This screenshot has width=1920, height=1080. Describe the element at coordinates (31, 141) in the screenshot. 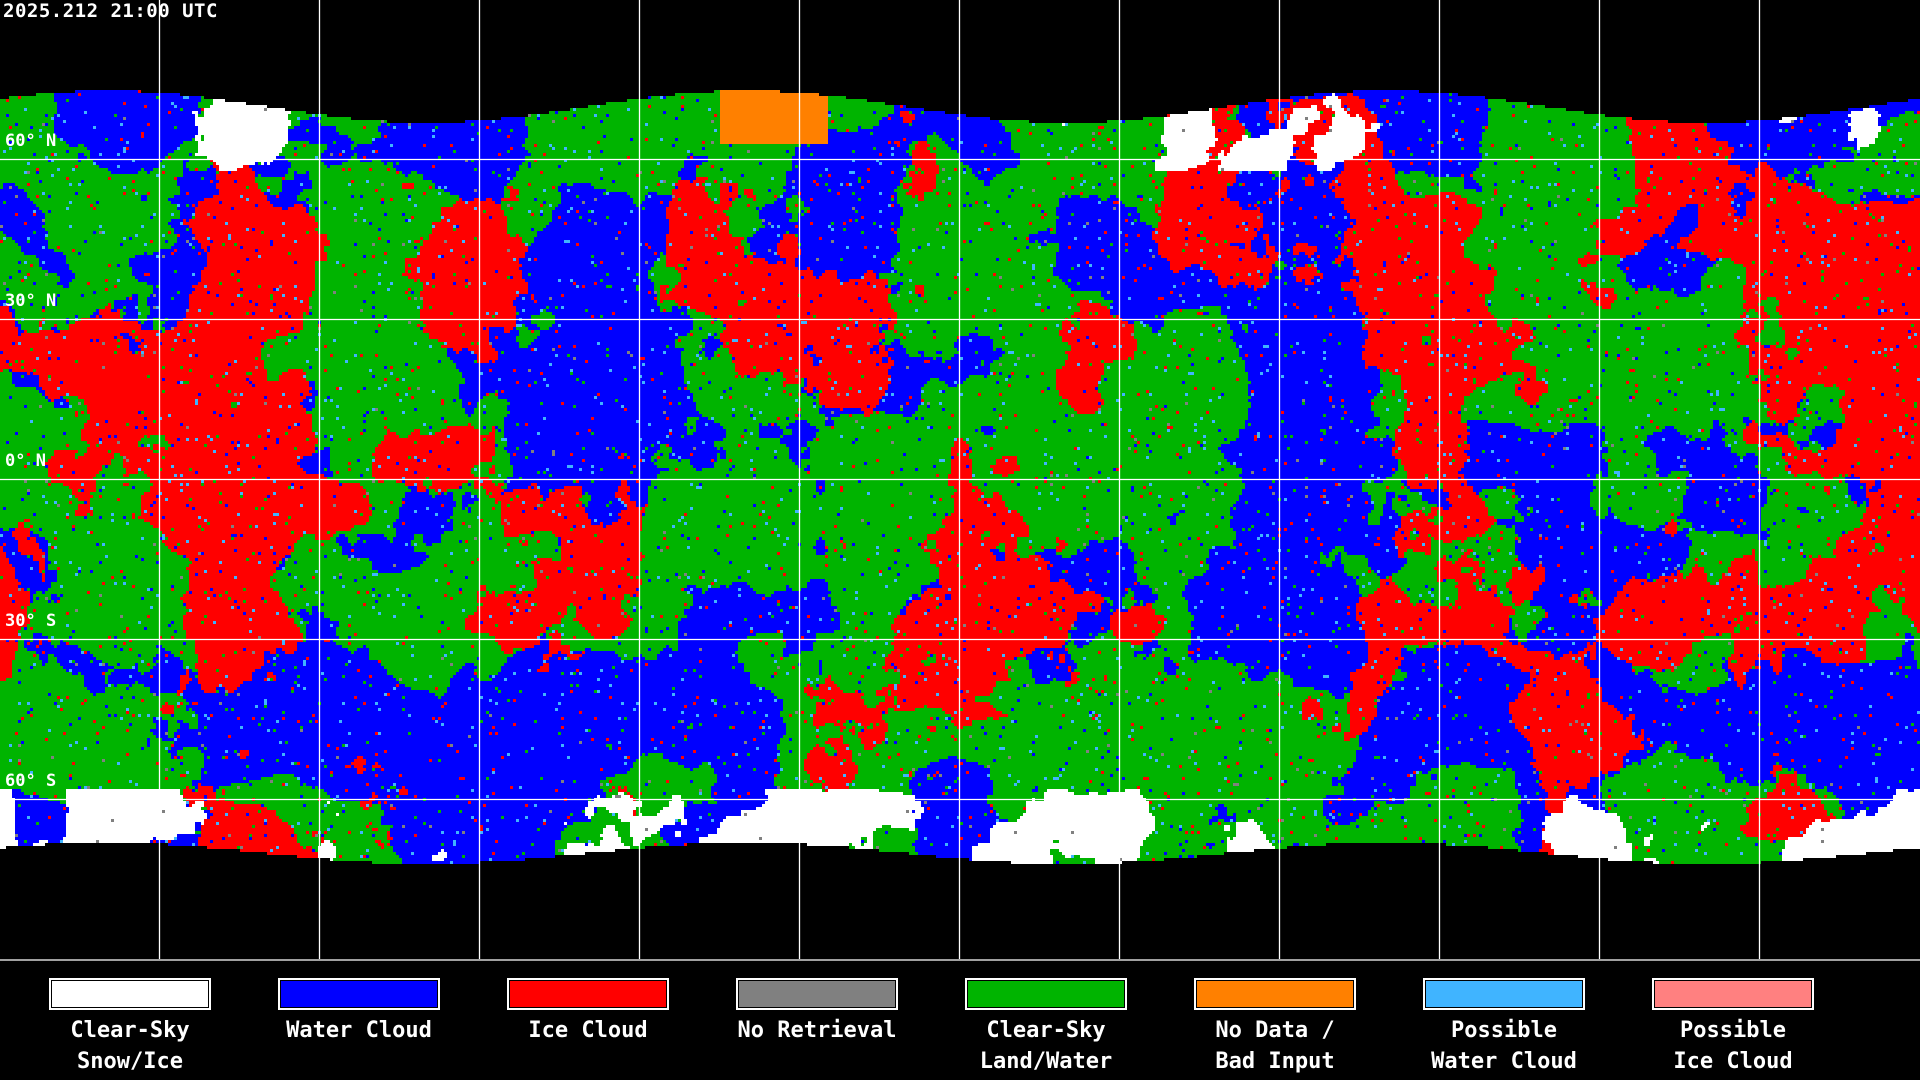

I see `lat-label-60n: 60° N` at that location.